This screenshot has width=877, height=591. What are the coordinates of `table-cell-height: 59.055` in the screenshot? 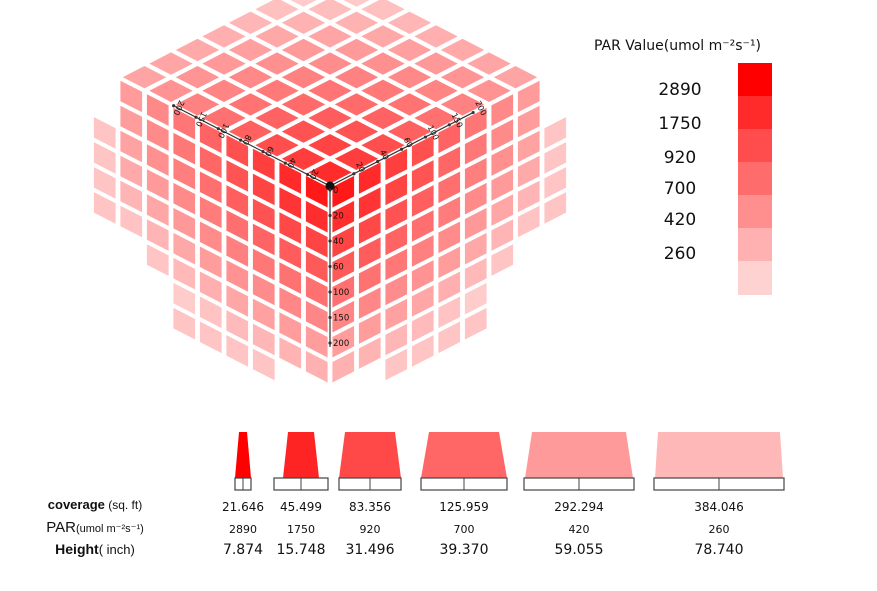 It's located at (579, 550).